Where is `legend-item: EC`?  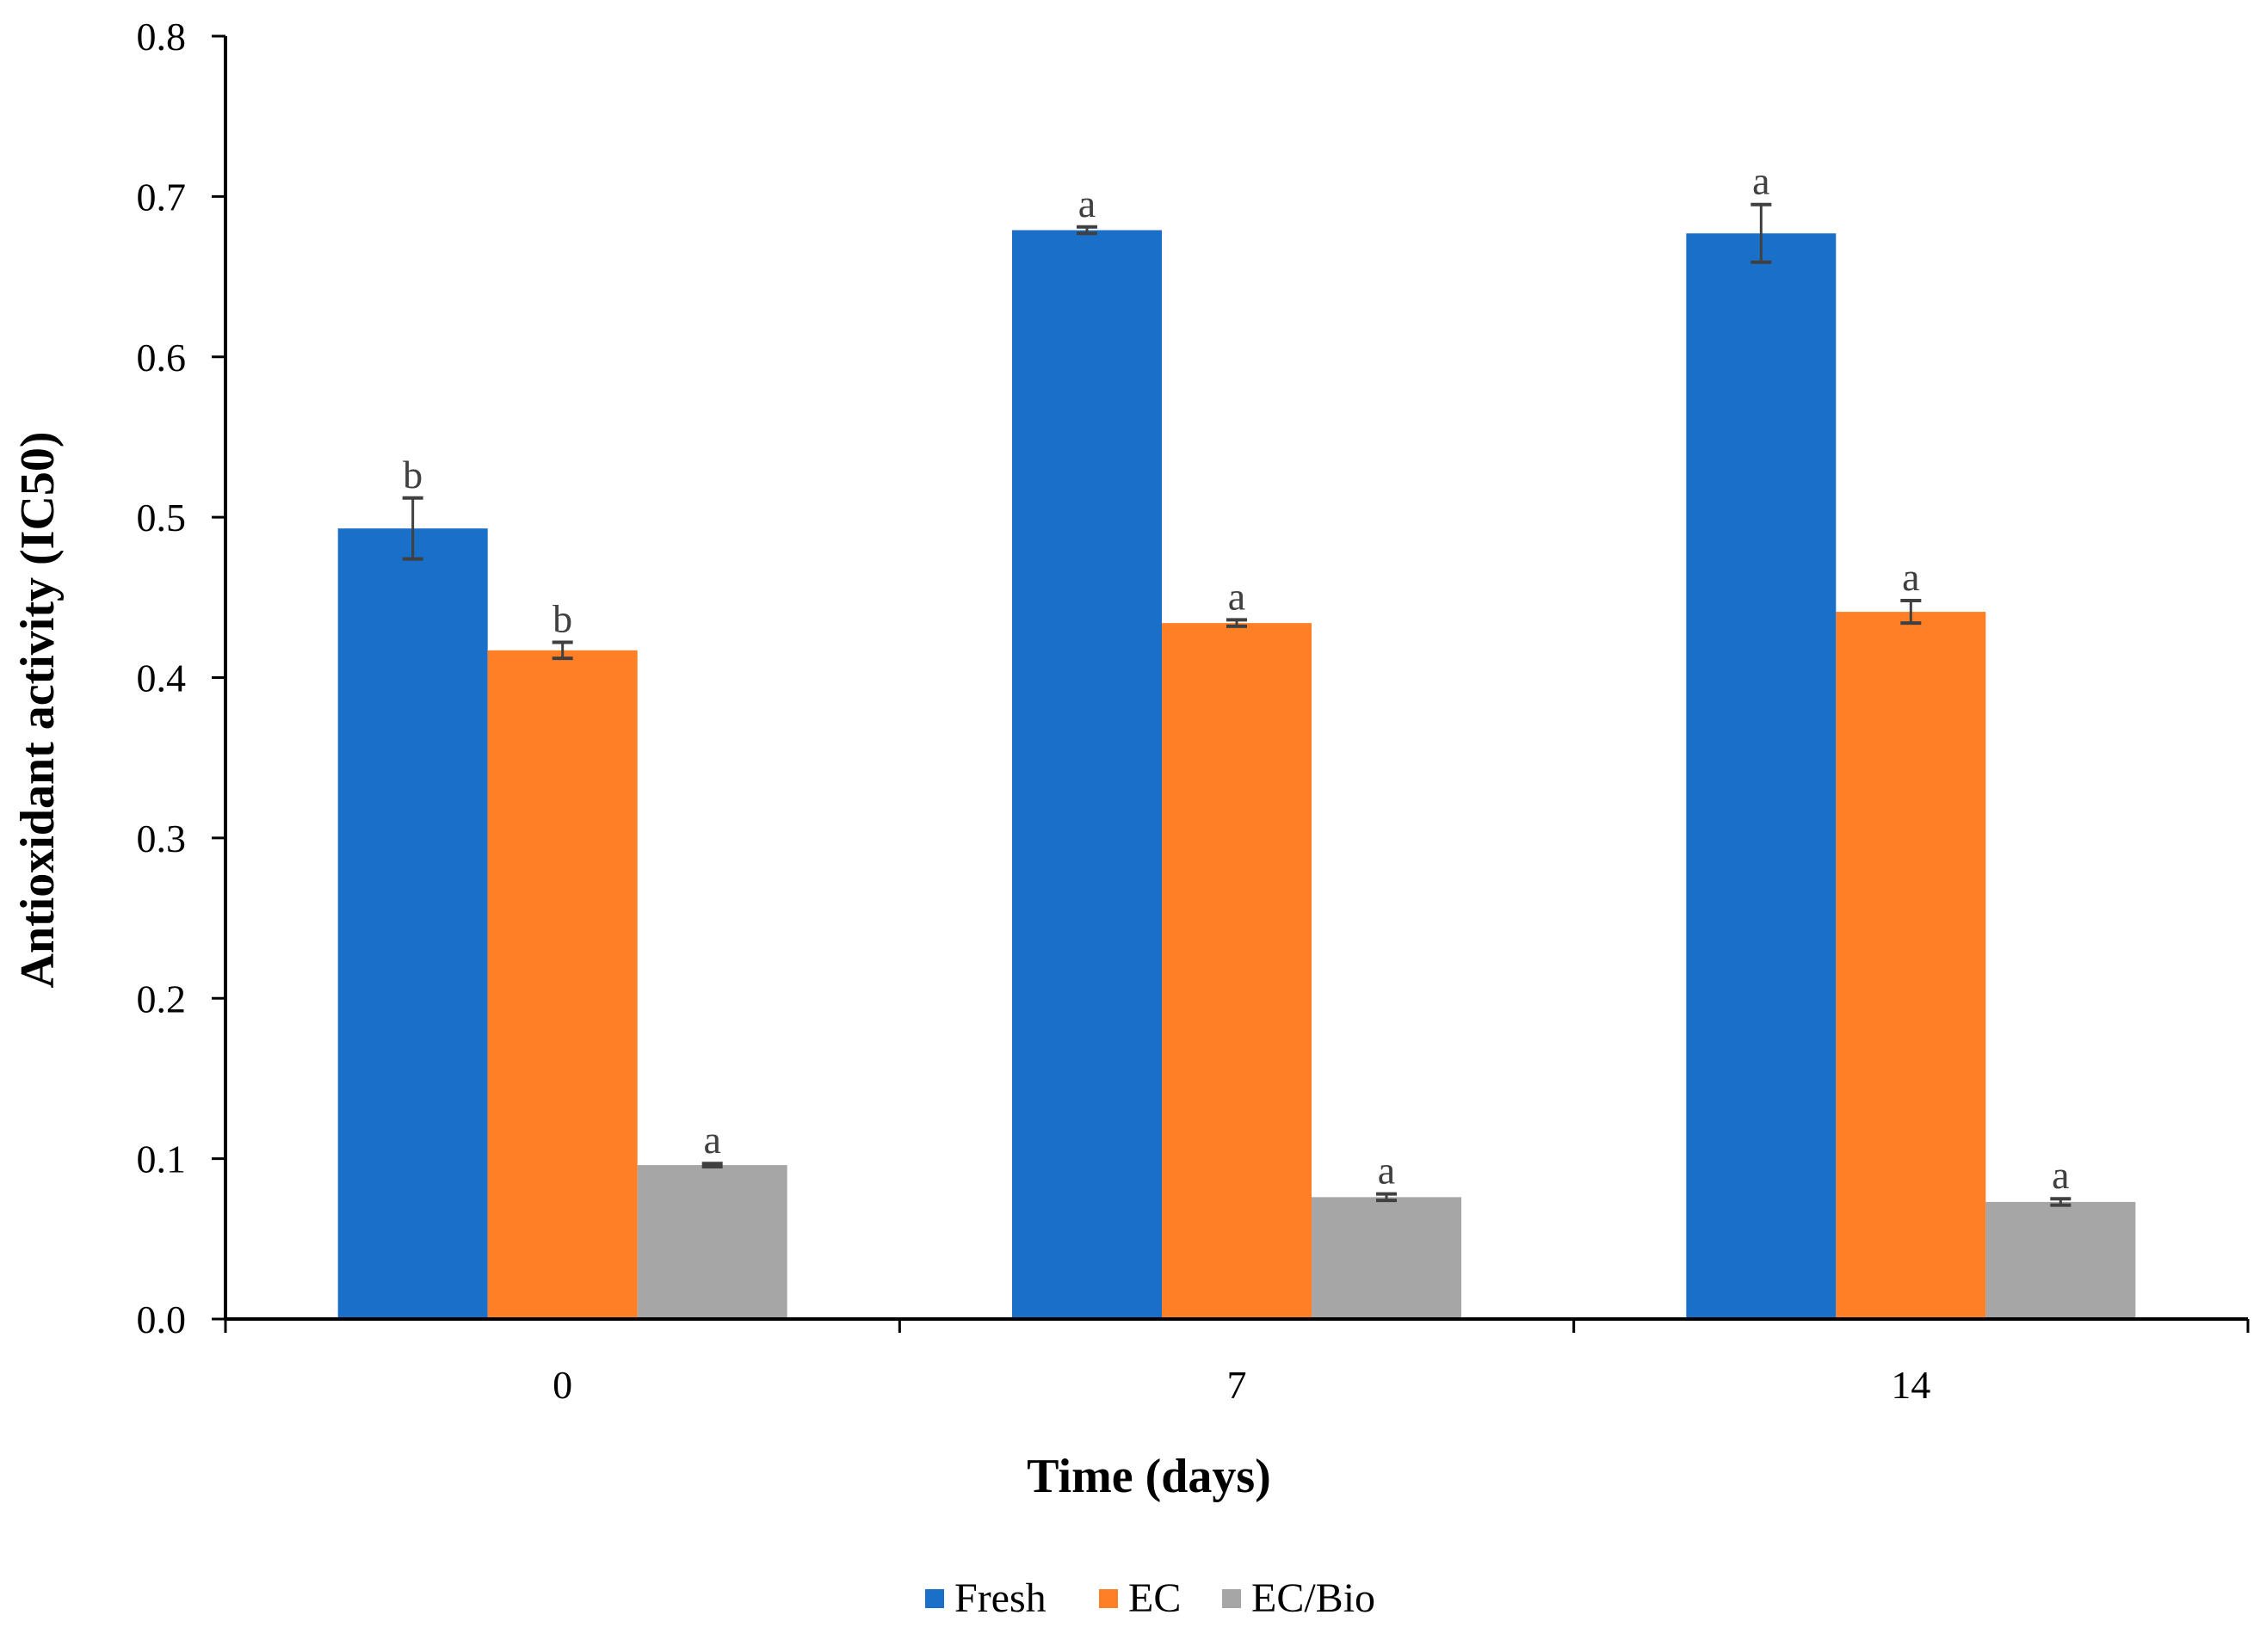
legend-item: EC is located at coordinates (1140, 1598).